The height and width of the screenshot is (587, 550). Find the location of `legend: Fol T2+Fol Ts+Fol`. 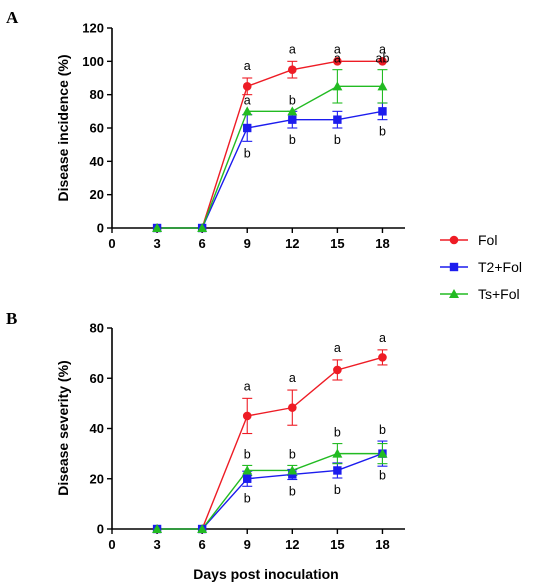

legend: Fol T2+Fol Ts+Fol is located at coordinates (481, 267).